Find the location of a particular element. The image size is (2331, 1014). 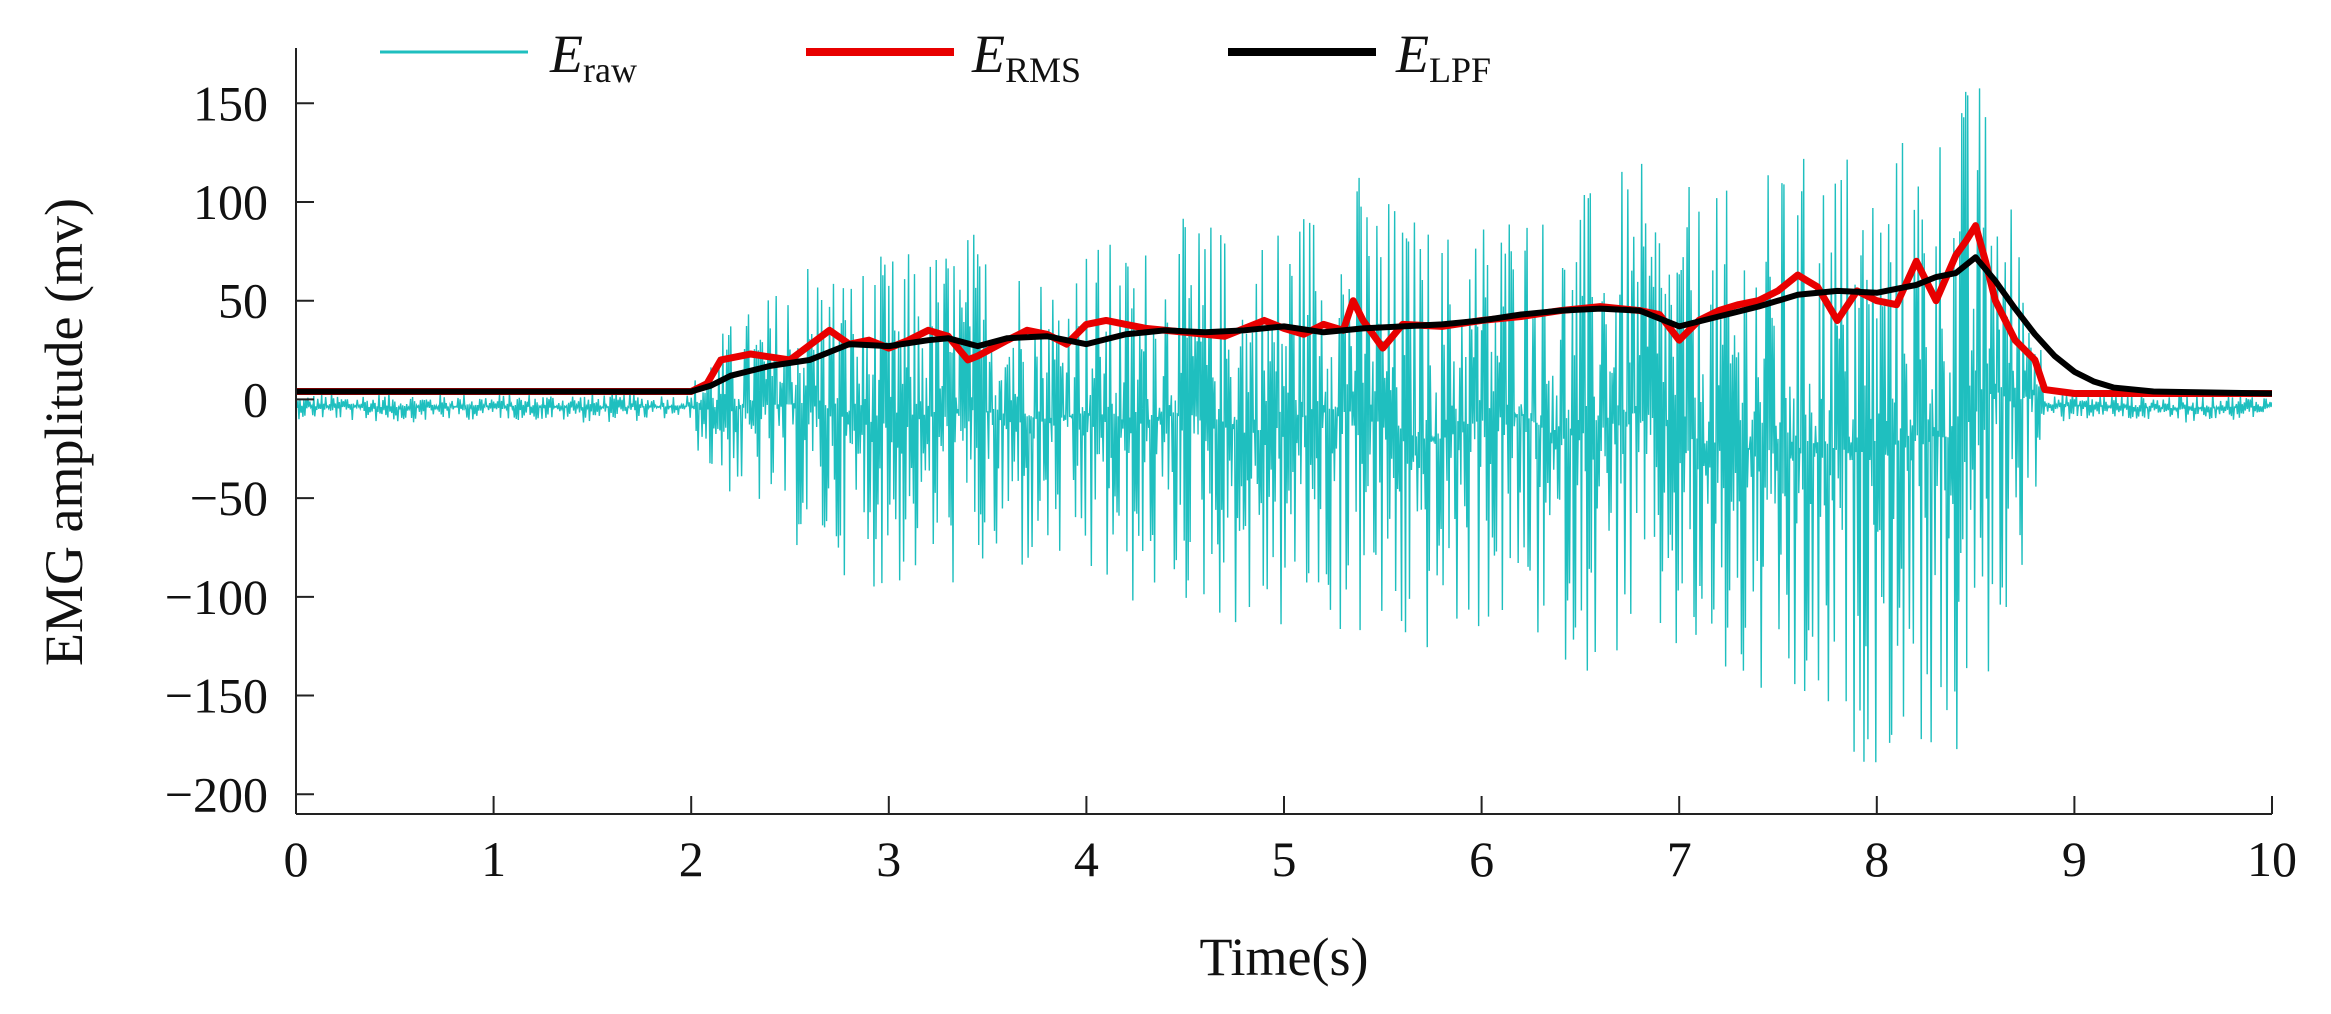

x-tick-label: 3 is located at coordinates (888, 859).